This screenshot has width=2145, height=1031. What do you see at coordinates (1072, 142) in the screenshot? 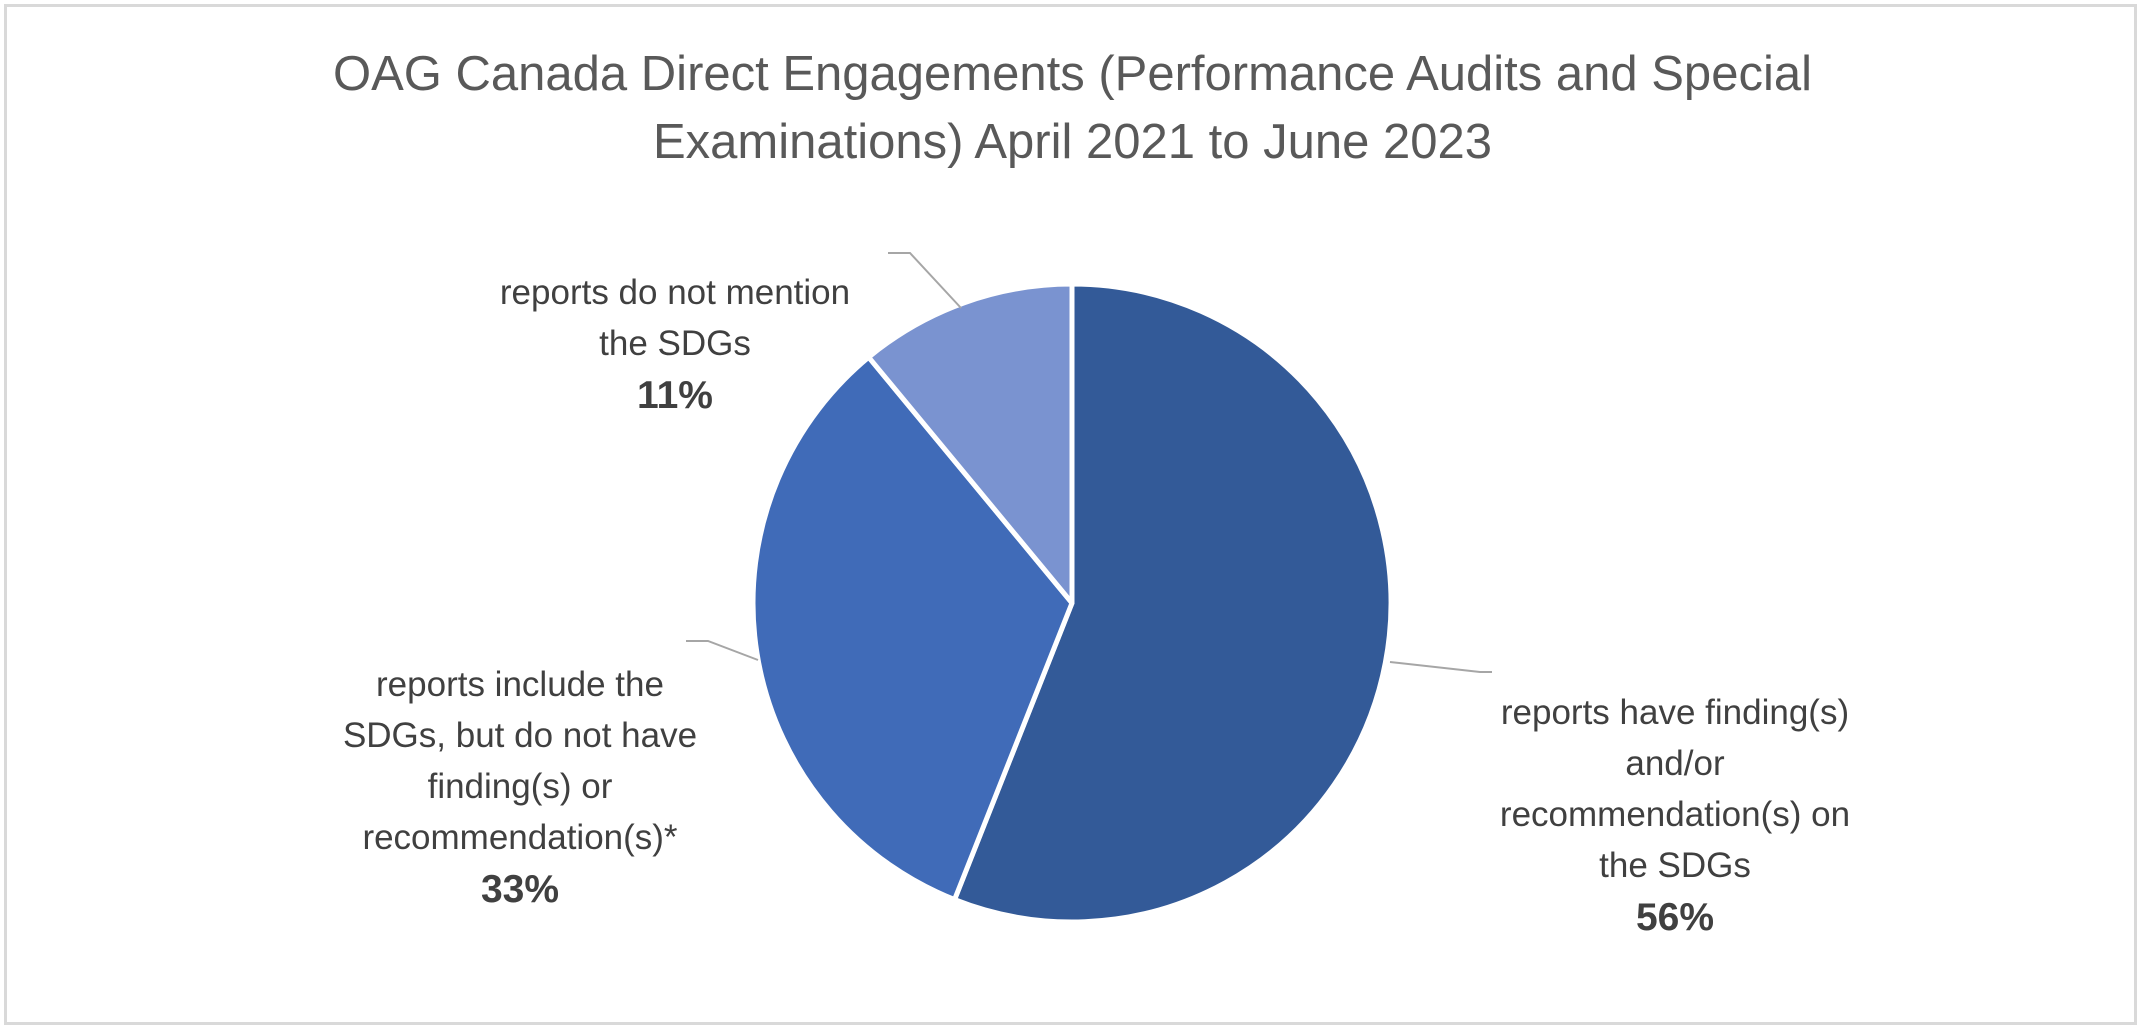
I see `chart-title-line-2: Examinations) April 2021 to June 2023` at bounding box center [1072, 142].